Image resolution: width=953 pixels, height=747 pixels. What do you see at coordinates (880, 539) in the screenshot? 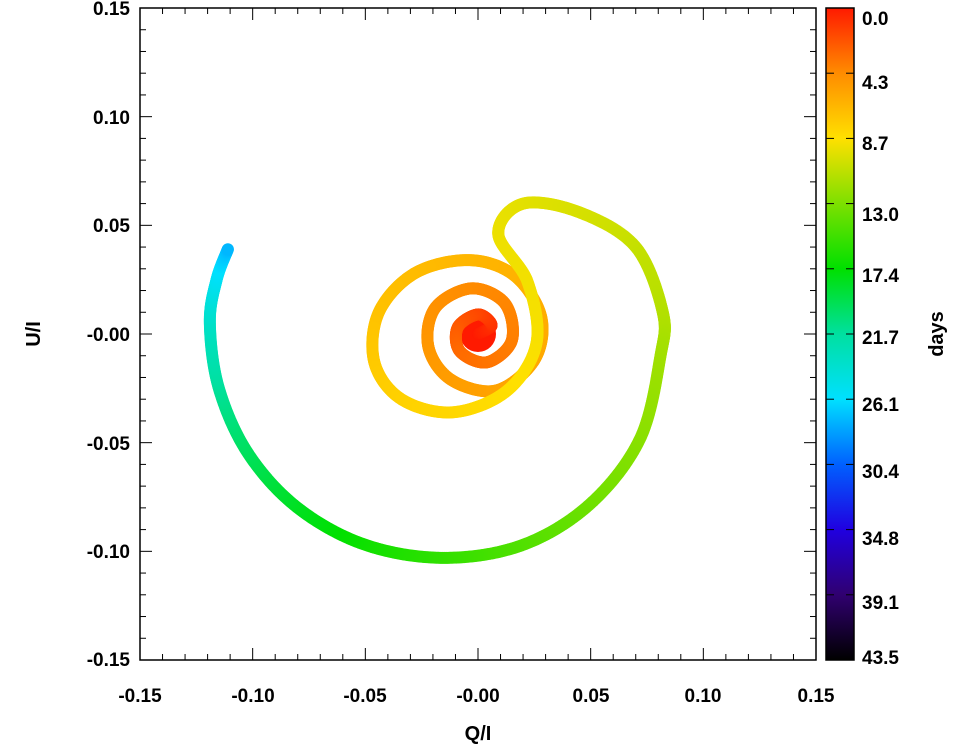
I see `colorbar-tick-label: 34.8` at bounding box center [880, 539].